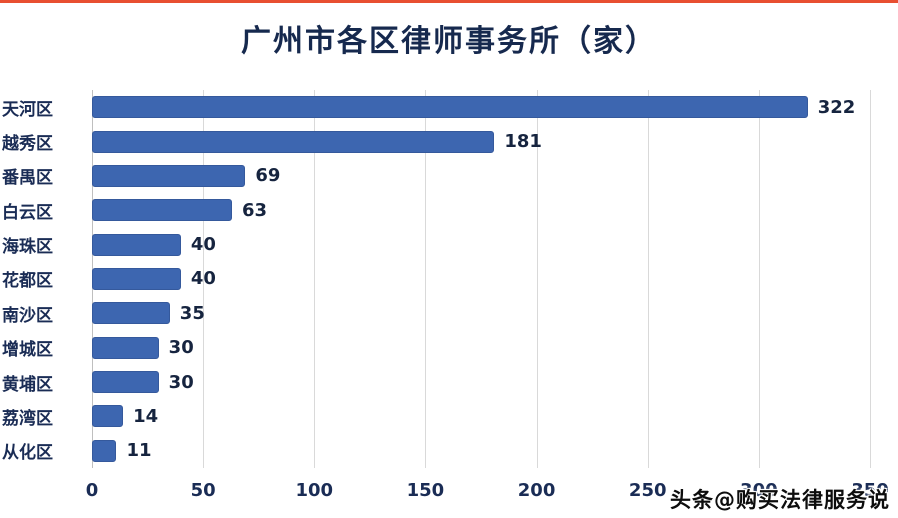  Describe the element at coordinates (759, 490) in the screenshot. I see `x-tick-label: 300` at that location.